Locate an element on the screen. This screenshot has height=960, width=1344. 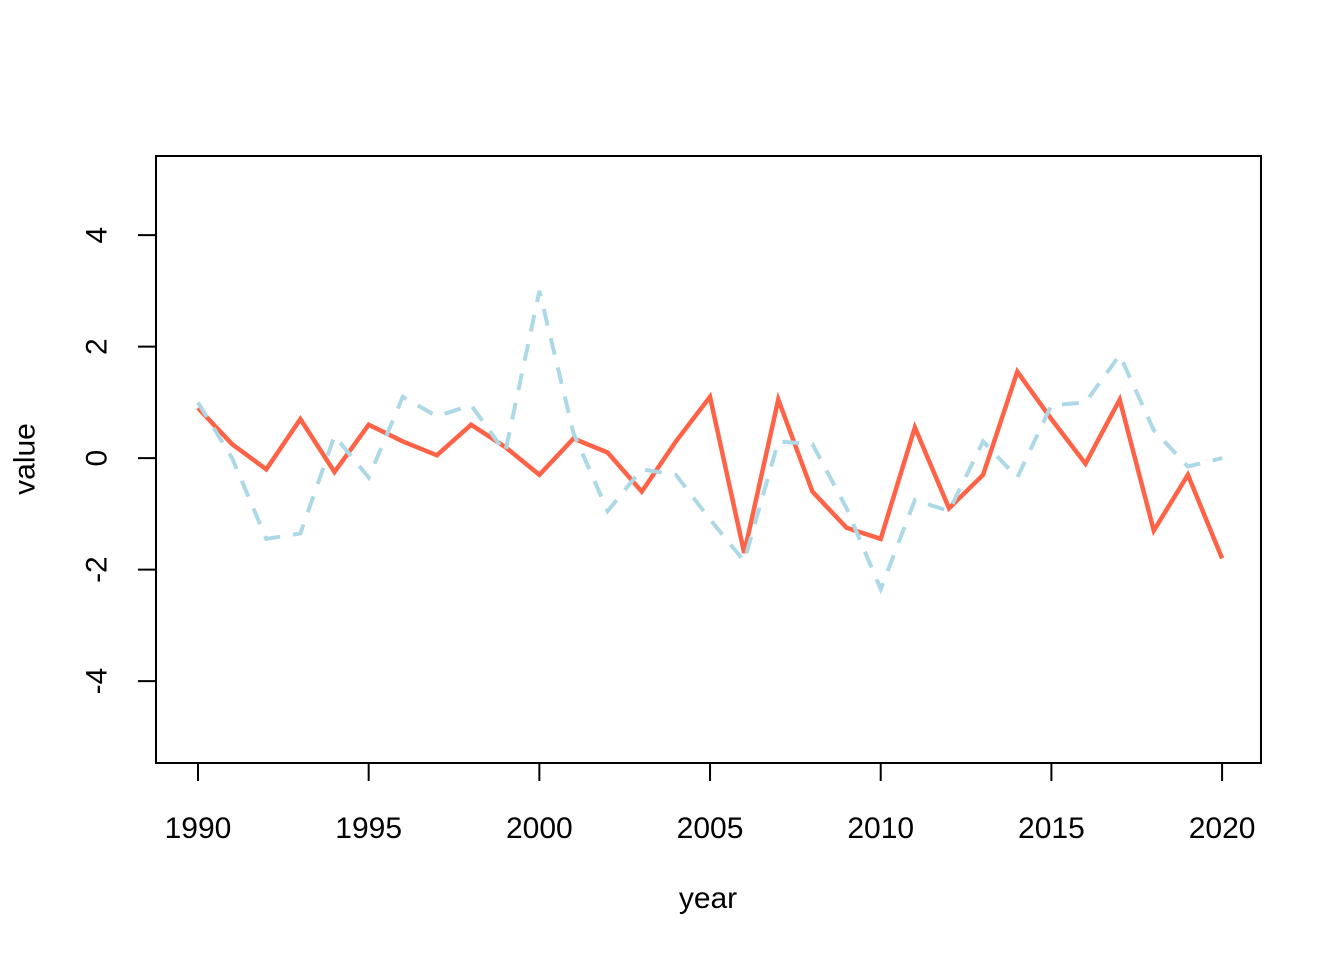
x-tick-label: 2000 is located at coordinates (539, 828).